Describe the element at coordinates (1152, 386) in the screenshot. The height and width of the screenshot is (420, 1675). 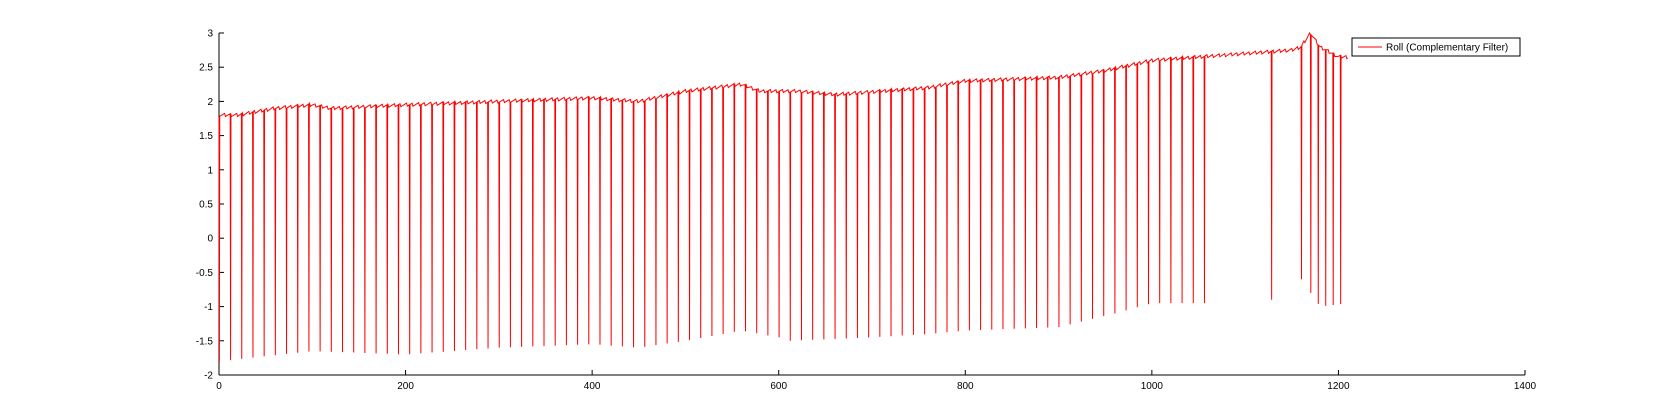
I see `x-tick-label: 1000` at that location.